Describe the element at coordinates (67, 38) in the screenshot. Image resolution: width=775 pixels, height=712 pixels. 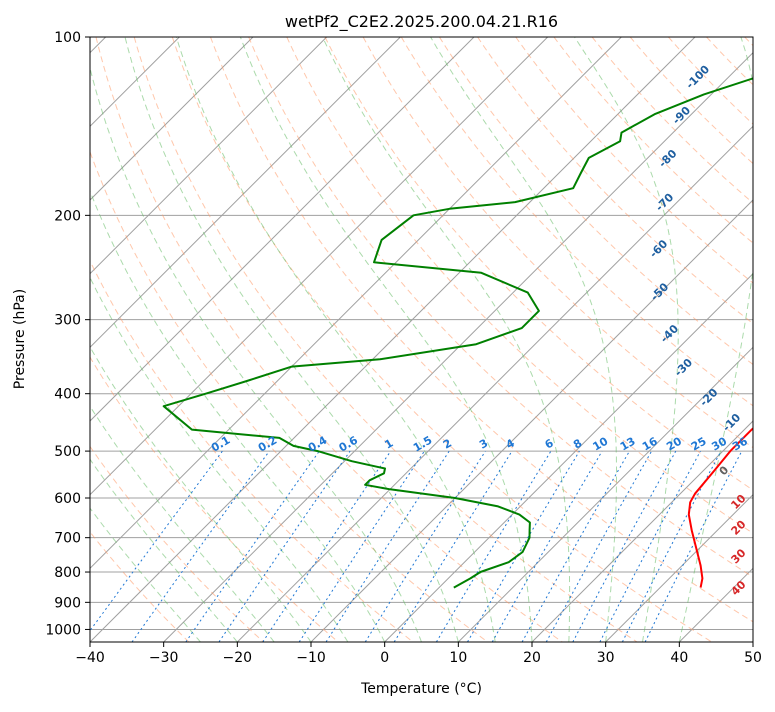
I see `y-tick-label: 100` at that location.